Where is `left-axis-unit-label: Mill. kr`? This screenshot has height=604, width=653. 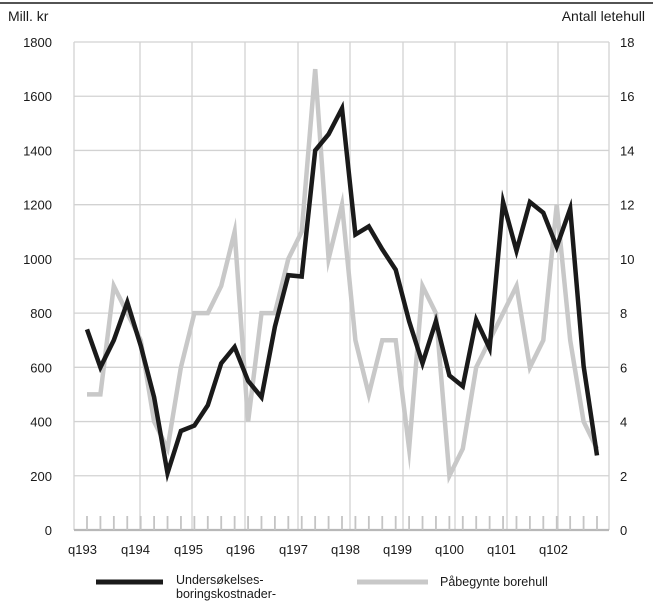
left-axis-unit-label: Mill. kr is located at coordinates (28, 16).